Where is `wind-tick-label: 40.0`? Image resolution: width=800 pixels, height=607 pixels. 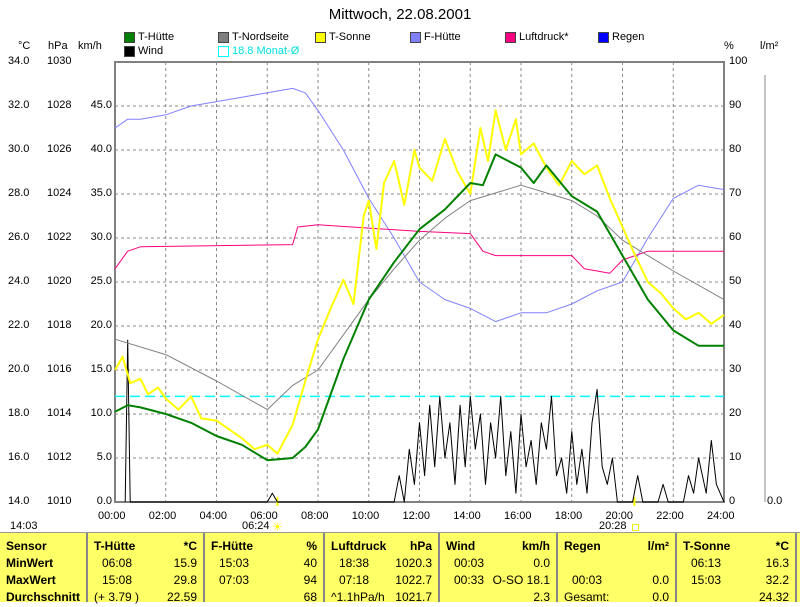
wind-tick-label: 40.0 is located at coordinates (101, 149).